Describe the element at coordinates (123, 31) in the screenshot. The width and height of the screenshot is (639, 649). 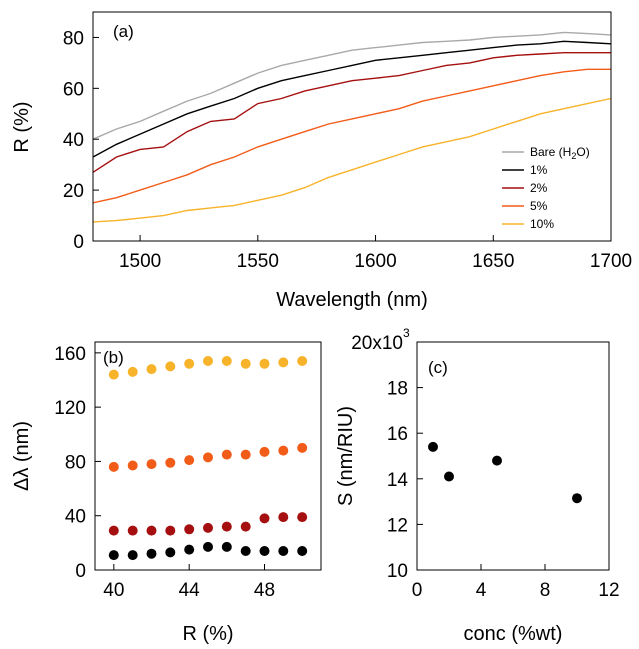
I see `panel-a-label: (a)` at that location.